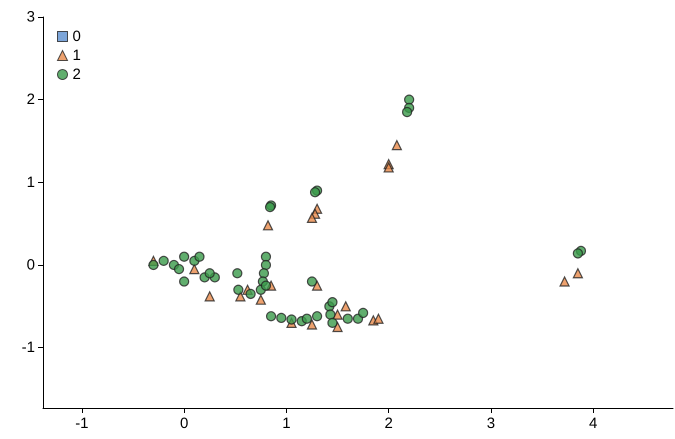  I want to click on x-tick-label: 0, so click(184, 423).